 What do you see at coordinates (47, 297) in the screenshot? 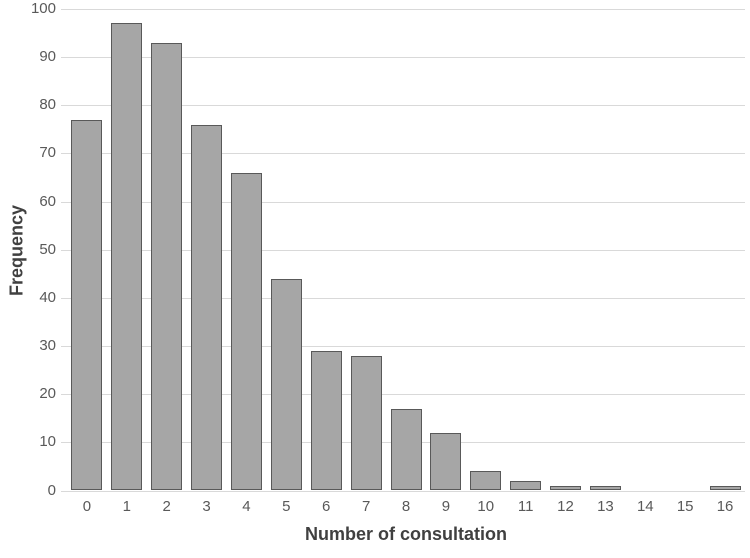
I see `y-tick-label: 40` at bounding box center [47, 297].